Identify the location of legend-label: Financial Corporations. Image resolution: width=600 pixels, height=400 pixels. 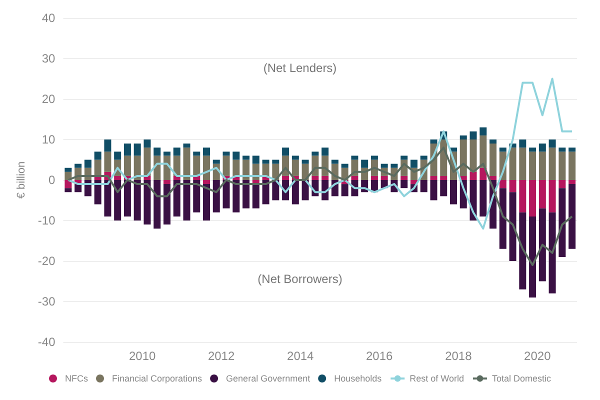
(157, 379).